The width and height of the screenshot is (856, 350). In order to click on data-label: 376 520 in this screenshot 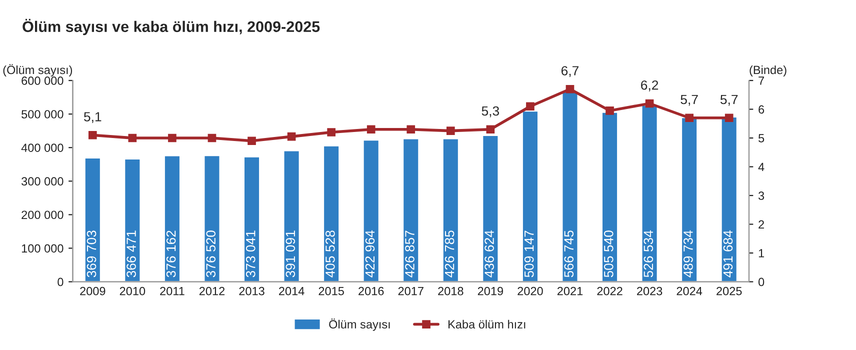, I will do `click(211, 254)`.